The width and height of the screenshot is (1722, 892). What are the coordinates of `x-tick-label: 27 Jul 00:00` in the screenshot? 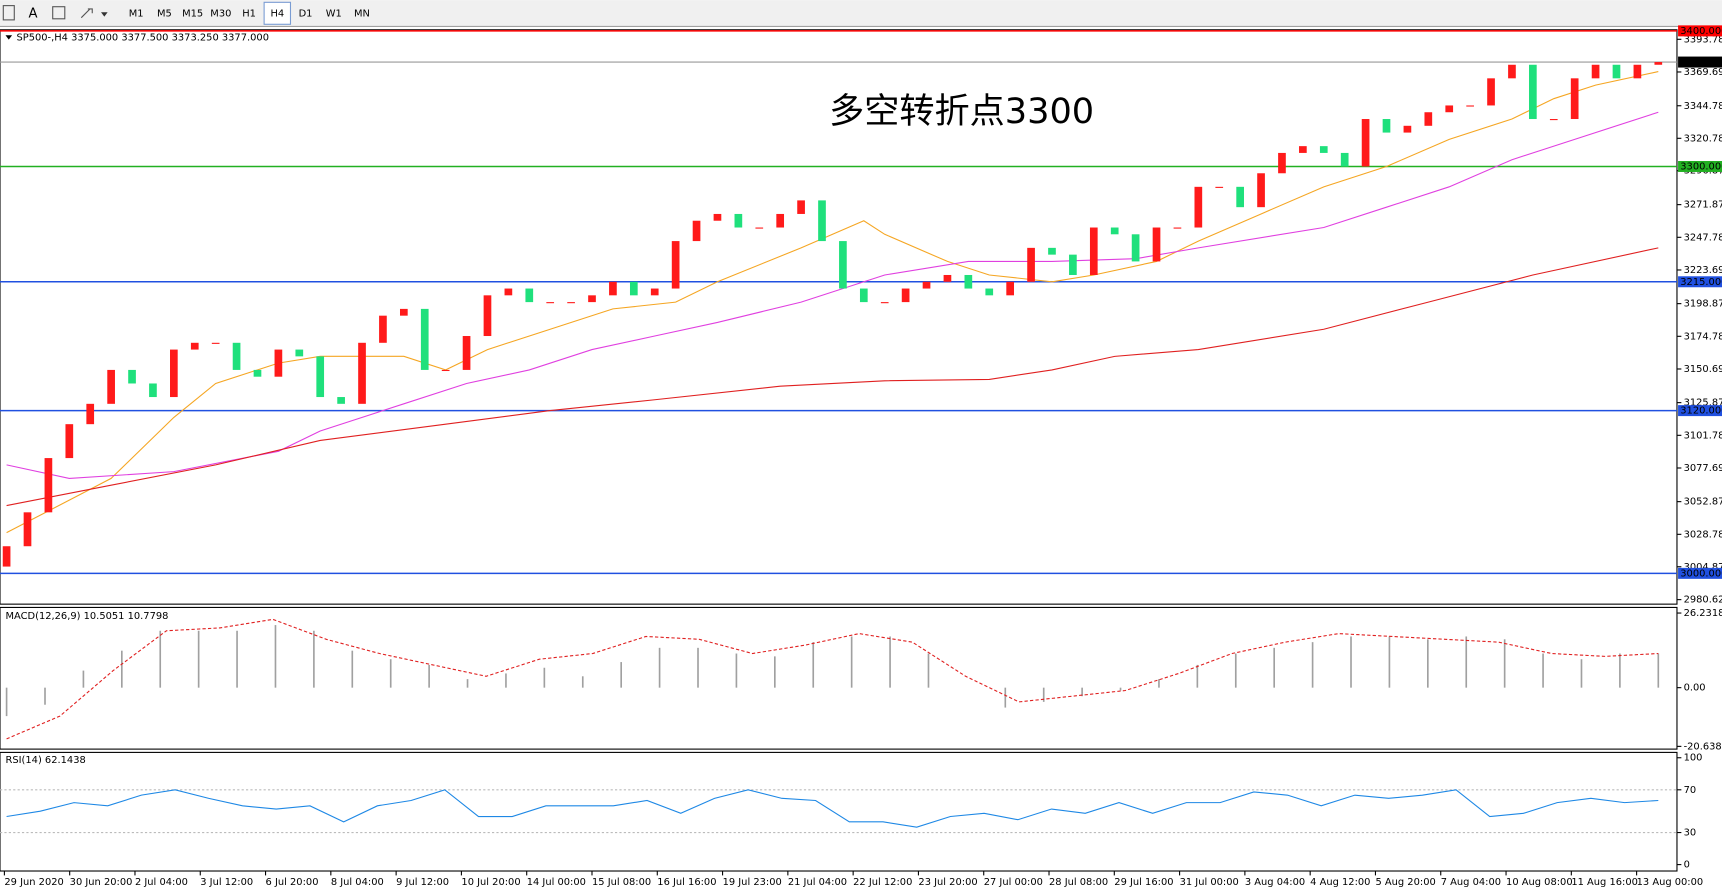 It's located at (1013, 882).